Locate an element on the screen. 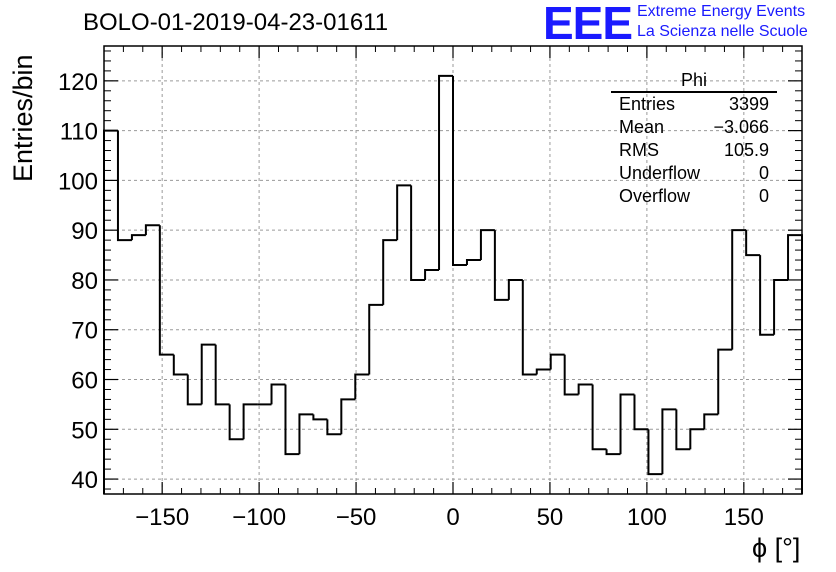  stats-row-underflow: Underflow 0 is located at coordinates (694, 173).